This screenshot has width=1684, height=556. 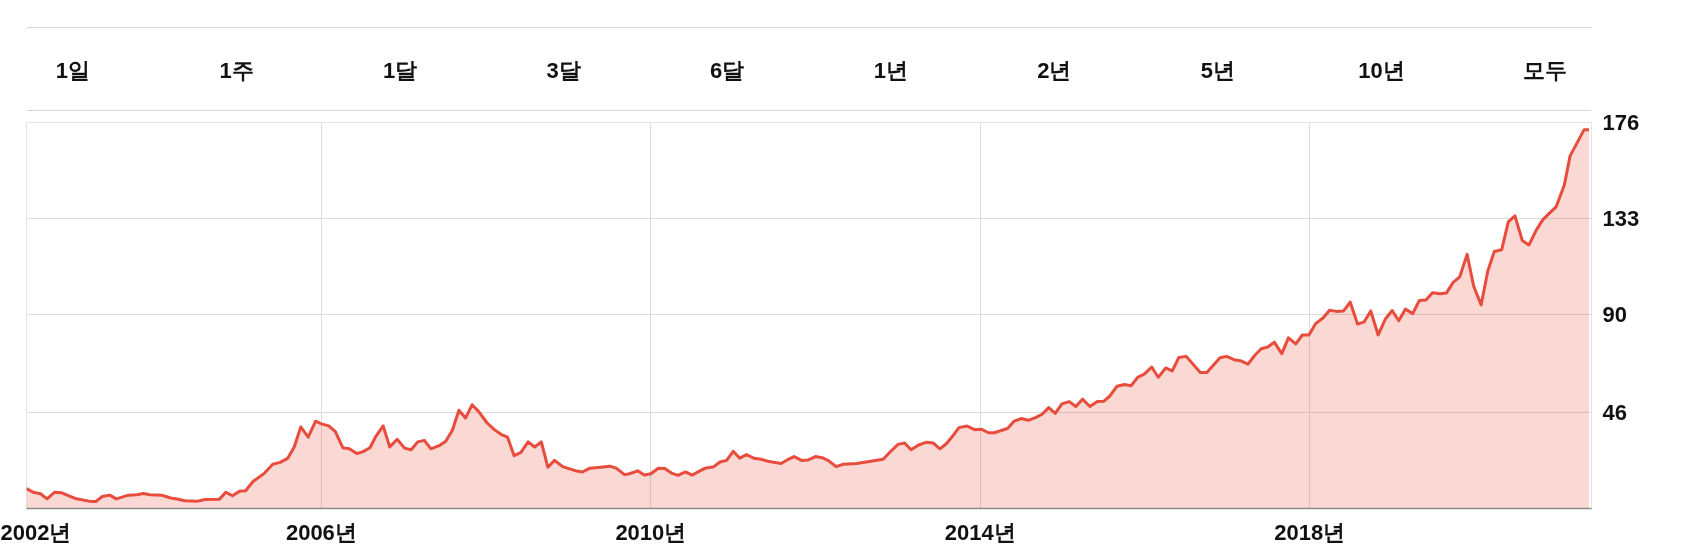 What do you see at coordinates (1545, 70) in the screenshot?
I see `text: 모두` at bounding box center [1545, 70].